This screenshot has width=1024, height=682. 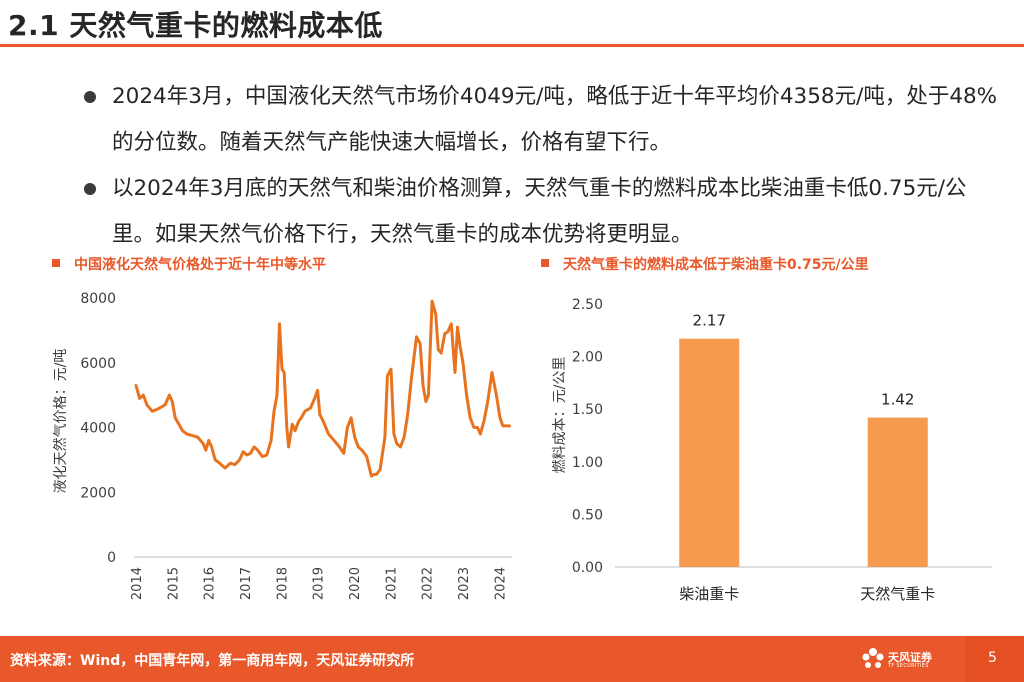 What do you see at coordinates (98, 364) in the screenshot?
I see `y-tick-label: 6000` at bounding box center [98, 364].